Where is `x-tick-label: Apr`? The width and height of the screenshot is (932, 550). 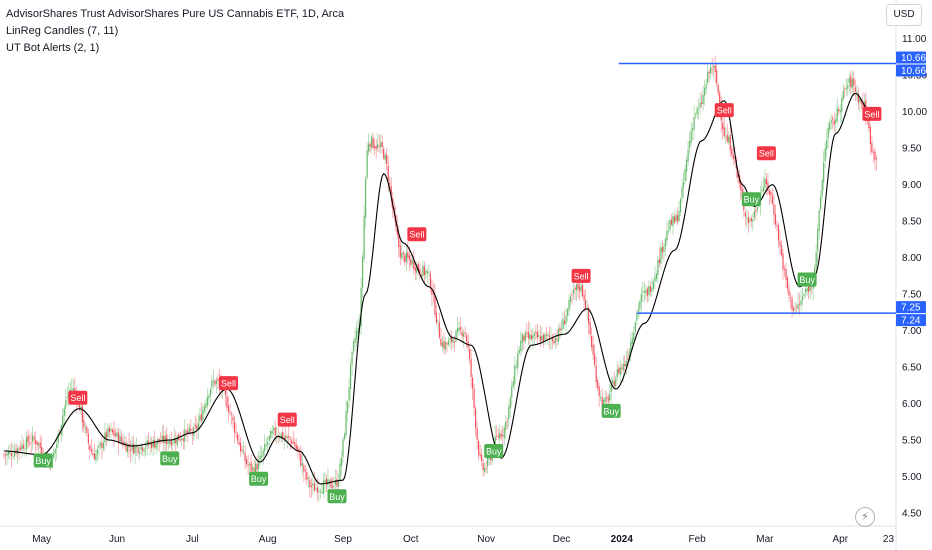
x-tick-label: Apr is located at coordinates (840, 539).